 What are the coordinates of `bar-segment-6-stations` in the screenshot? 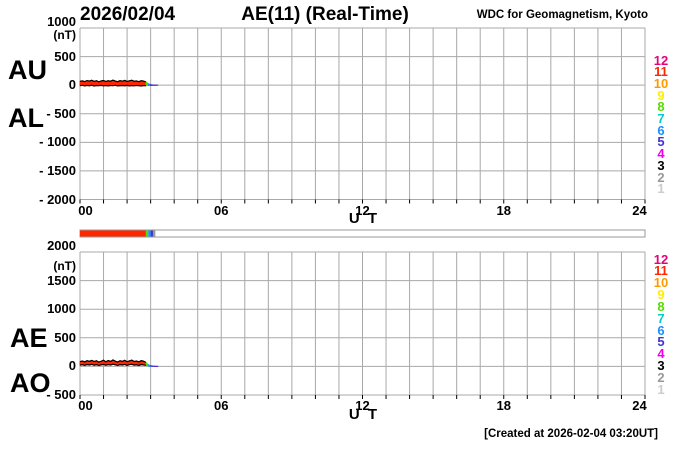 It's located at (149, 233).